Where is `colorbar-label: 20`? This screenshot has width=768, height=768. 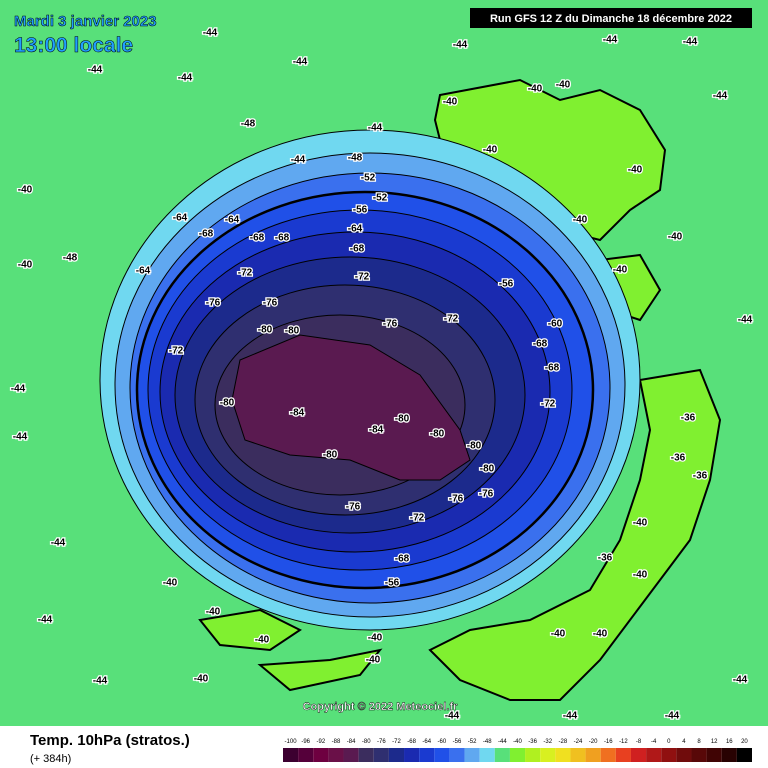
colorbar-label: 20 is located at coordinates (744, 742).